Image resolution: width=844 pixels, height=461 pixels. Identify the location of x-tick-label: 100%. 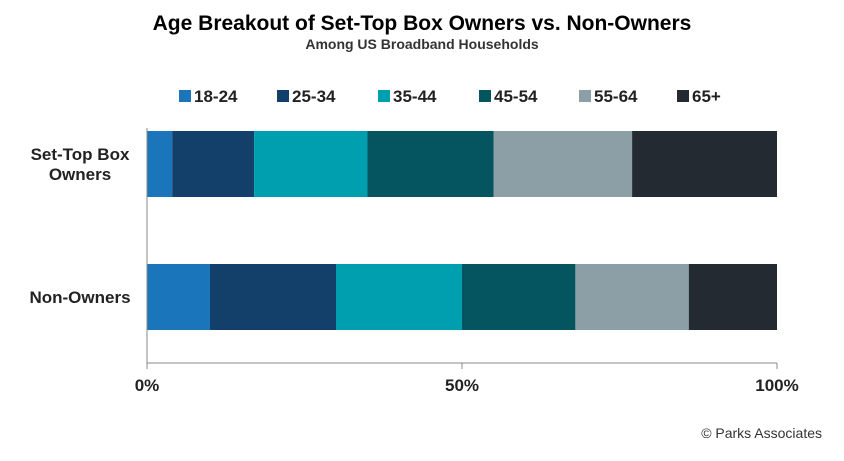
(776, 385).